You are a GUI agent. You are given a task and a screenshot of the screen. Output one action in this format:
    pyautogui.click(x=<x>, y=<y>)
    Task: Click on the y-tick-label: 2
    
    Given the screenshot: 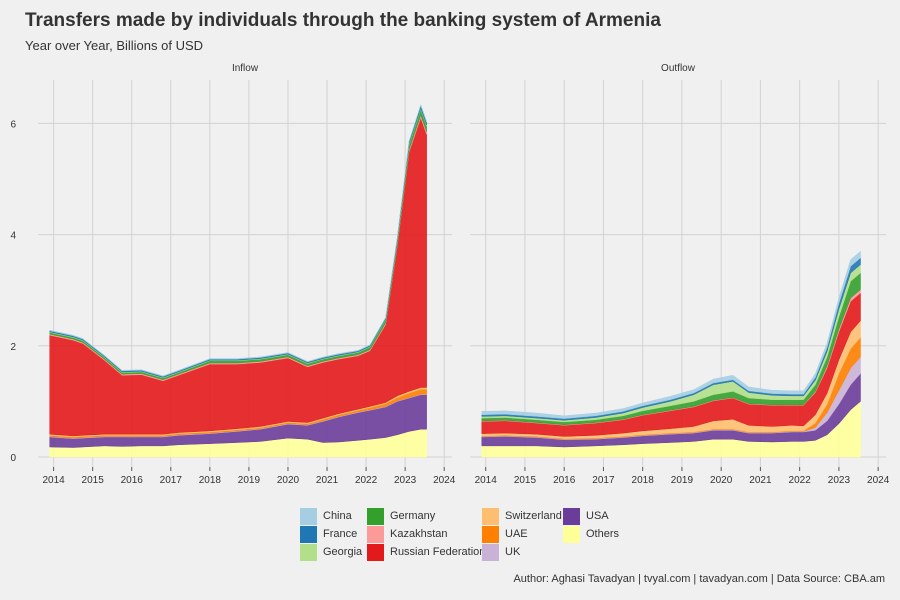 What is the action you would take?
    pyautogui.click(x=13, y=347)
    